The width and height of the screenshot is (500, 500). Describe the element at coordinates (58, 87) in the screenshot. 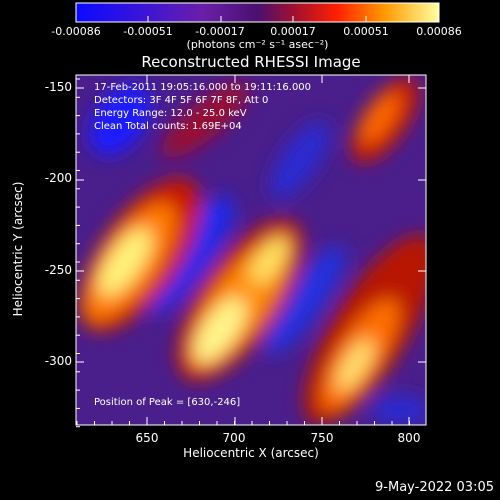

I see `y-tick-label: -150` at that location.